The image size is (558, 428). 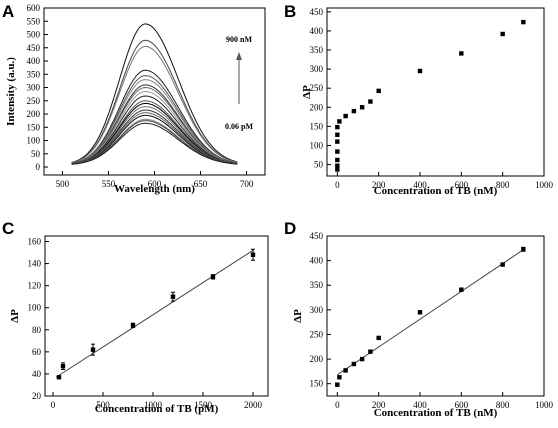 I want to click on y-tick-label: 550, so click(x=34, y=21).